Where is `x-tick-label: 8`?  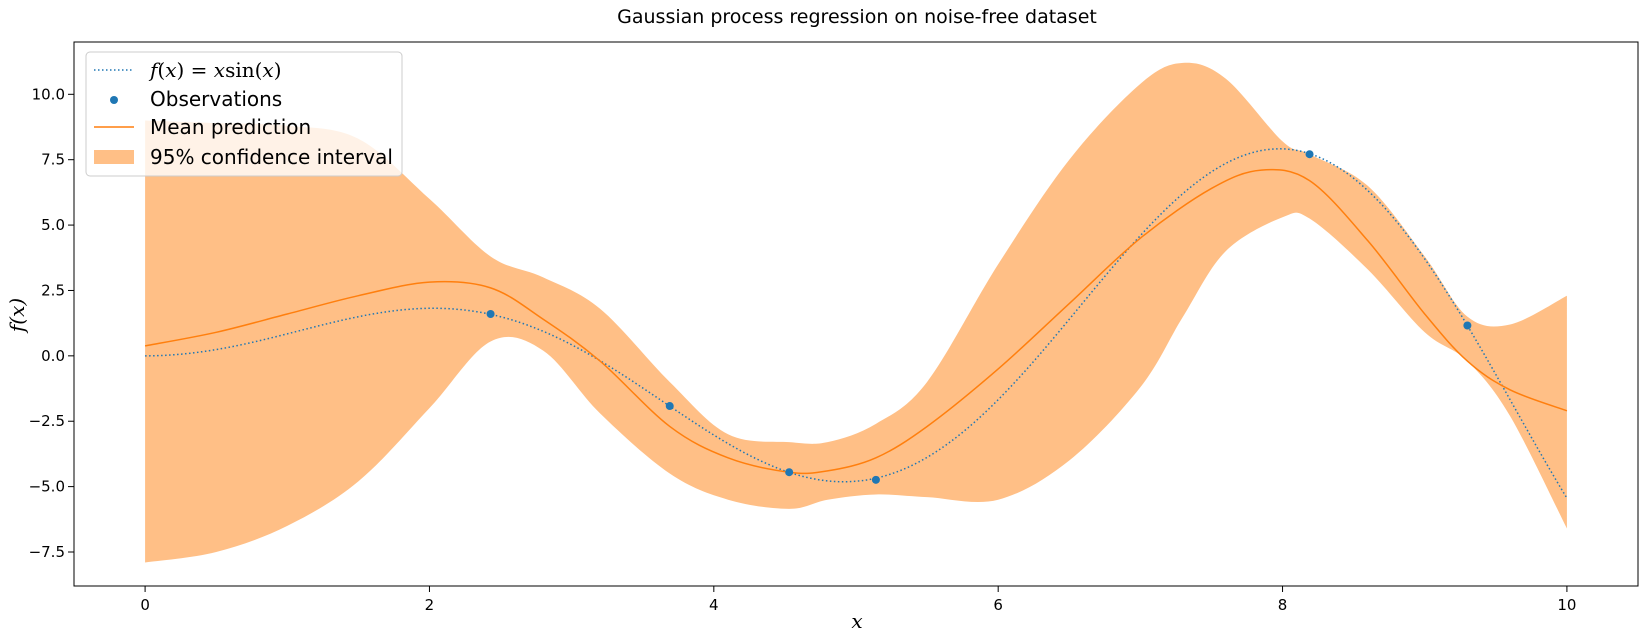 x-tick-label: 8 is located at coordinates (1283, 605).